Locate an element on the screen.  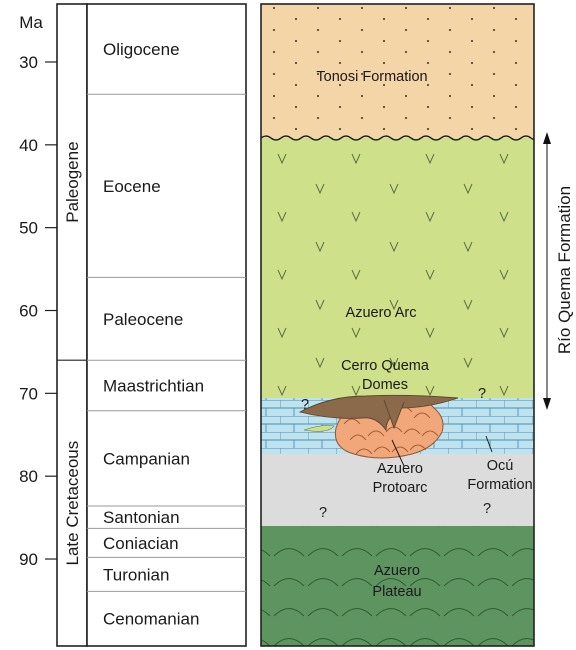
label-protoarc-line2: Protoarc is located at coordinates (400, 488).